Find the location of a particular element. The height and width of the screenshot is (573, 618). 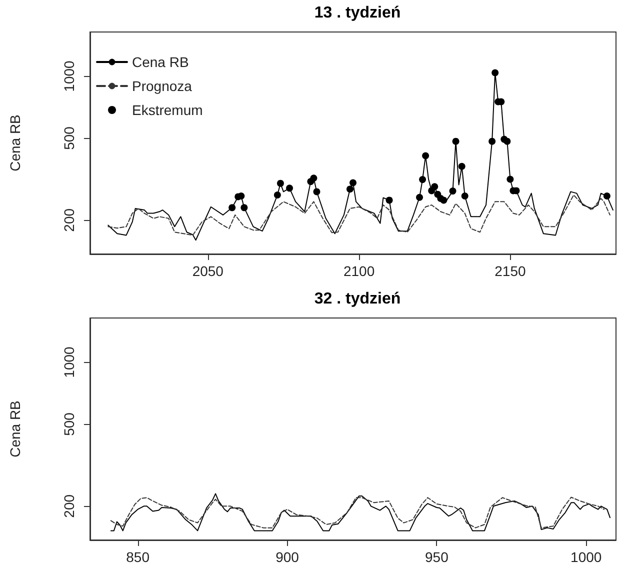

legend-label: Ekstremum is located at coordinates (167, 110).